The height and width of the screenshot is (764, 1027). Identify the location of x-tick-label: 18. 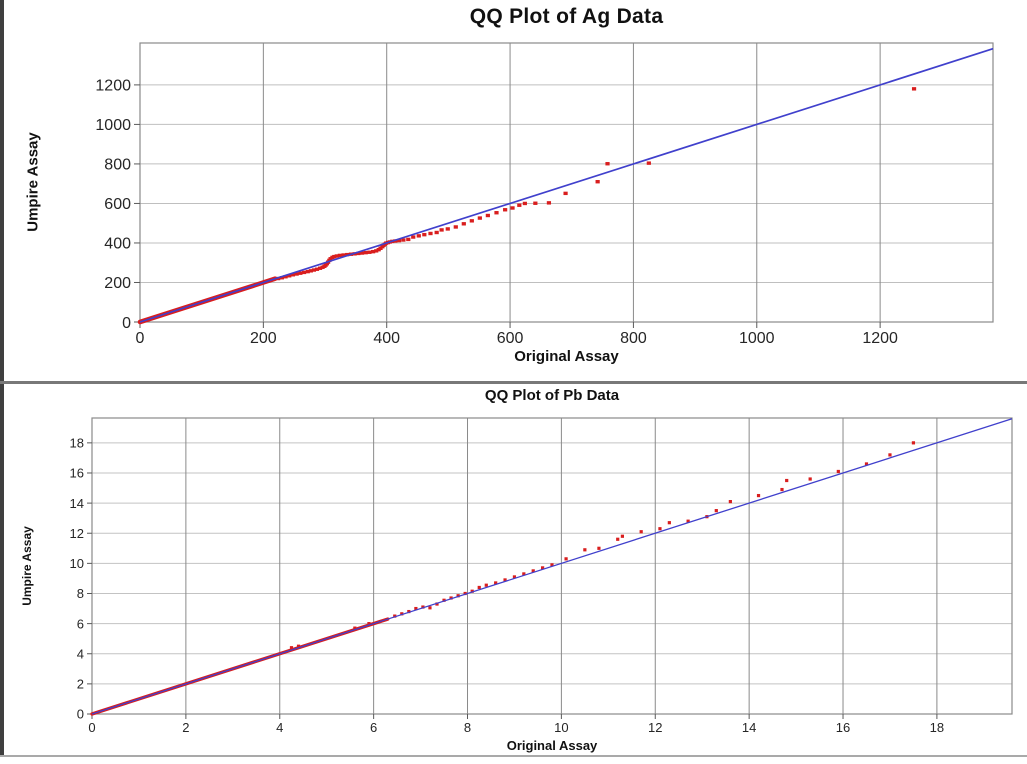
(937, 727).